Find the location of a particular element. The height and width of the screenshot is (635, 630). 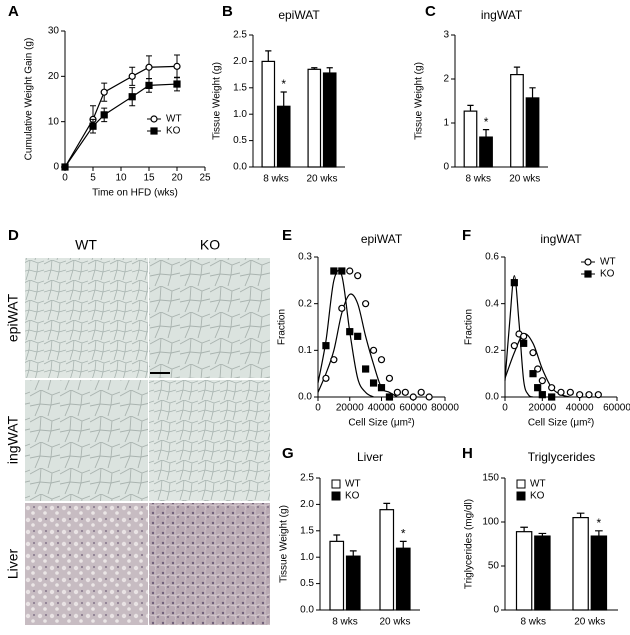

panel-label: F is located at coordinates (466, 235).